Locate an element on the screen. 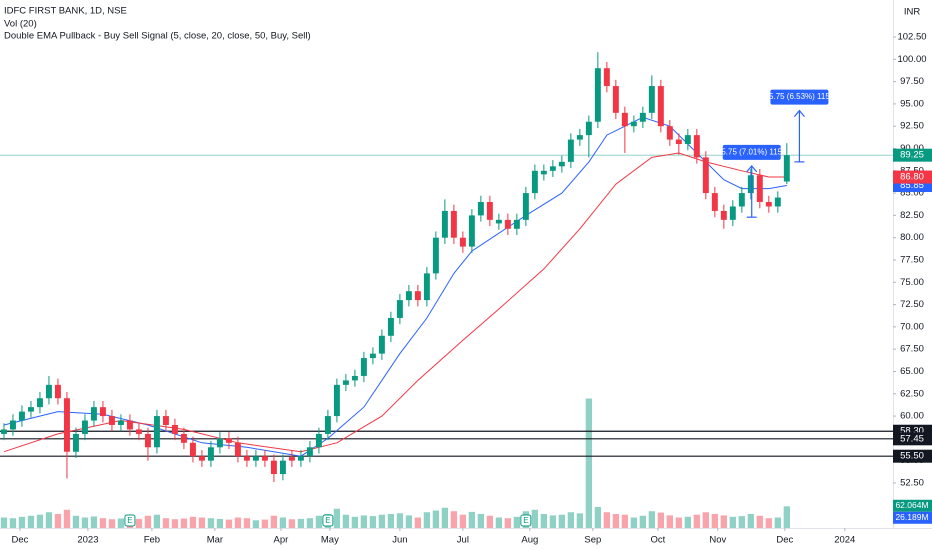 This screenshot has width=932, height=550. measure-label: 5.75 (7.01%) 115 is located at coordinates (751, 152).